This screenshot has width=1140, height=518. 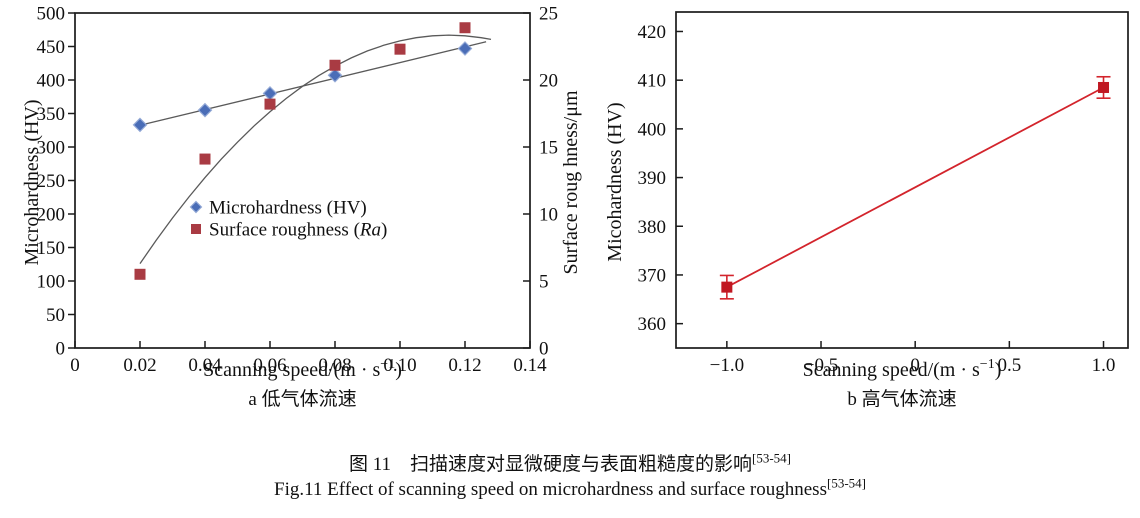 I want to click on figure-caption-zh: 图 11 扫描速度对显微硬度与表面粗糙度的影响[53-54], so click(x=570, y=462).